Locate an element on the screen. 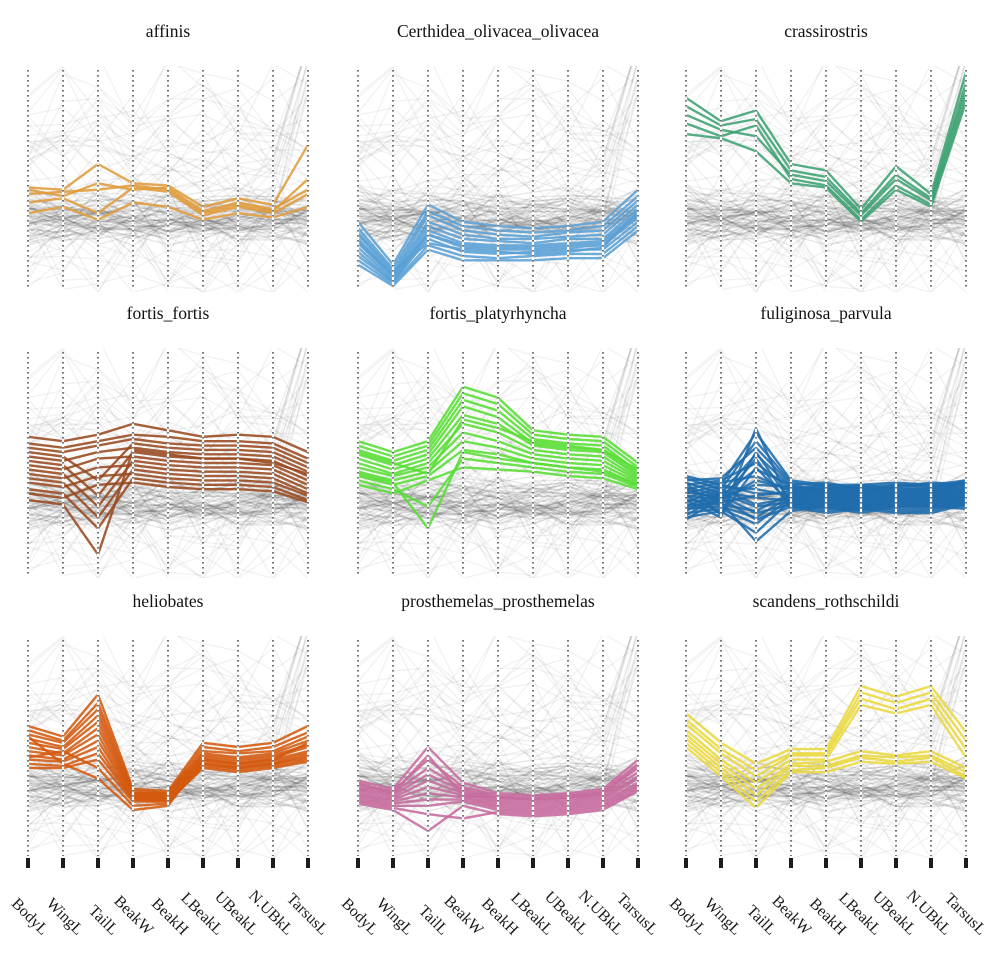 The image size is (998, 960). plot-fortis_fortis is located at coordinates (168, 463).